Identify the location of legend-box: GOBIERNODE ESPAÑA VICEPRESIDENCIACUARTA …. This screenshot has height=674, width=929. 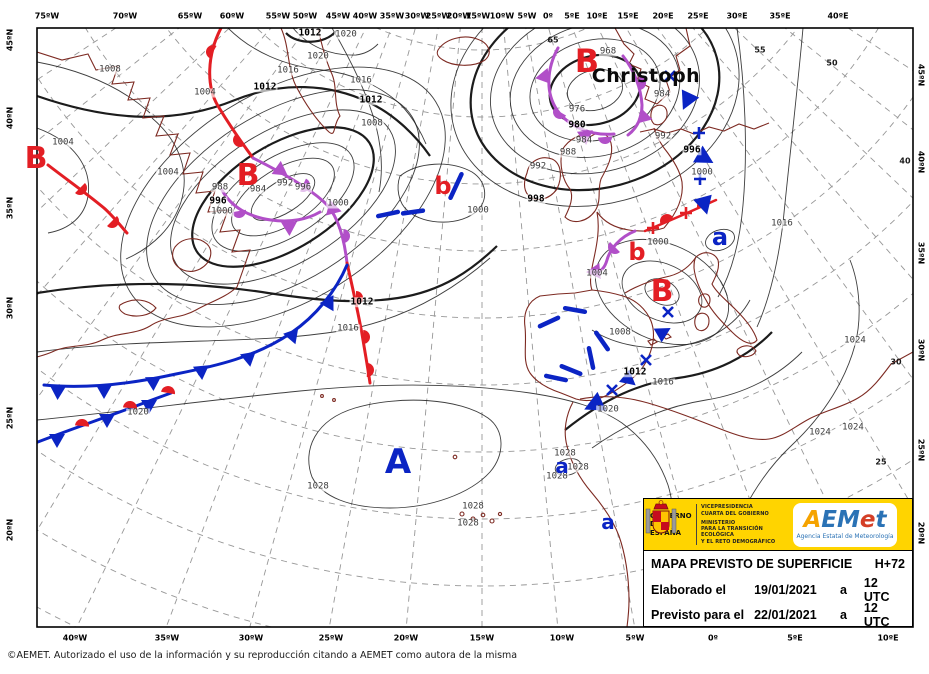
(778, 563).